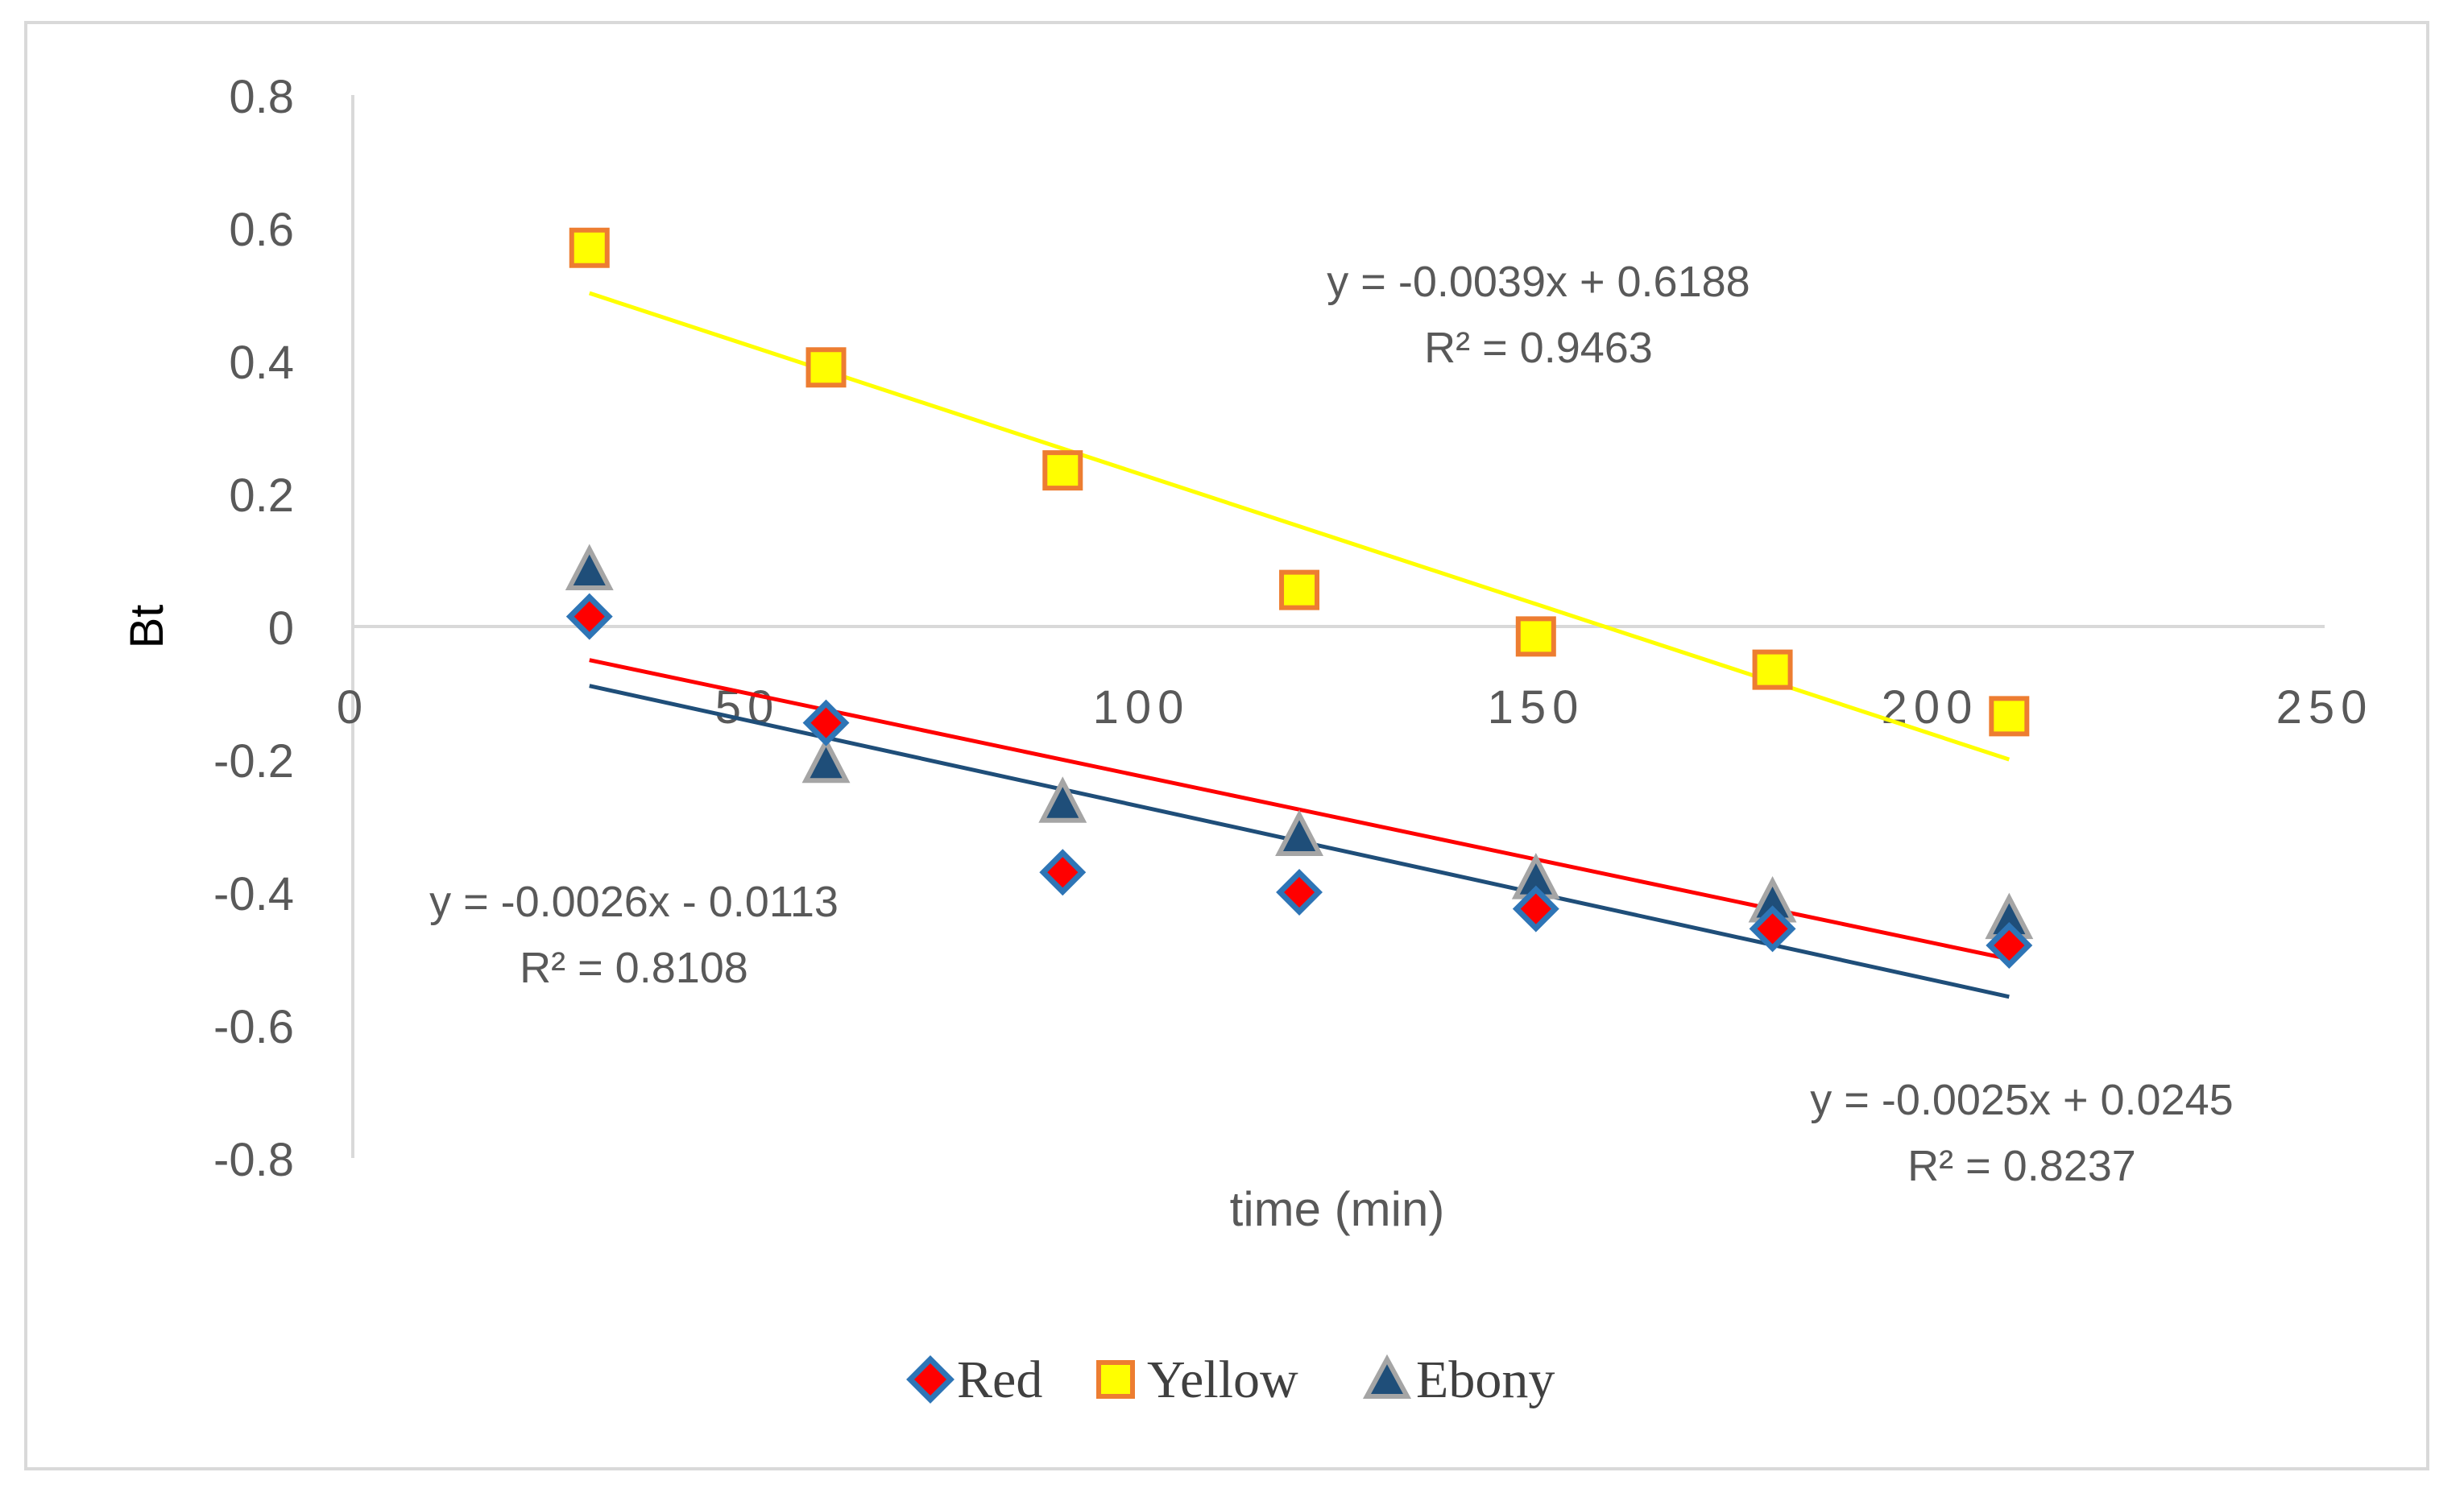  What do you see at coordinates (2021, 1166) in the screenshot?
I see `red-r2-text: R² = 0.8237` at bounding box center [2021, 1166].